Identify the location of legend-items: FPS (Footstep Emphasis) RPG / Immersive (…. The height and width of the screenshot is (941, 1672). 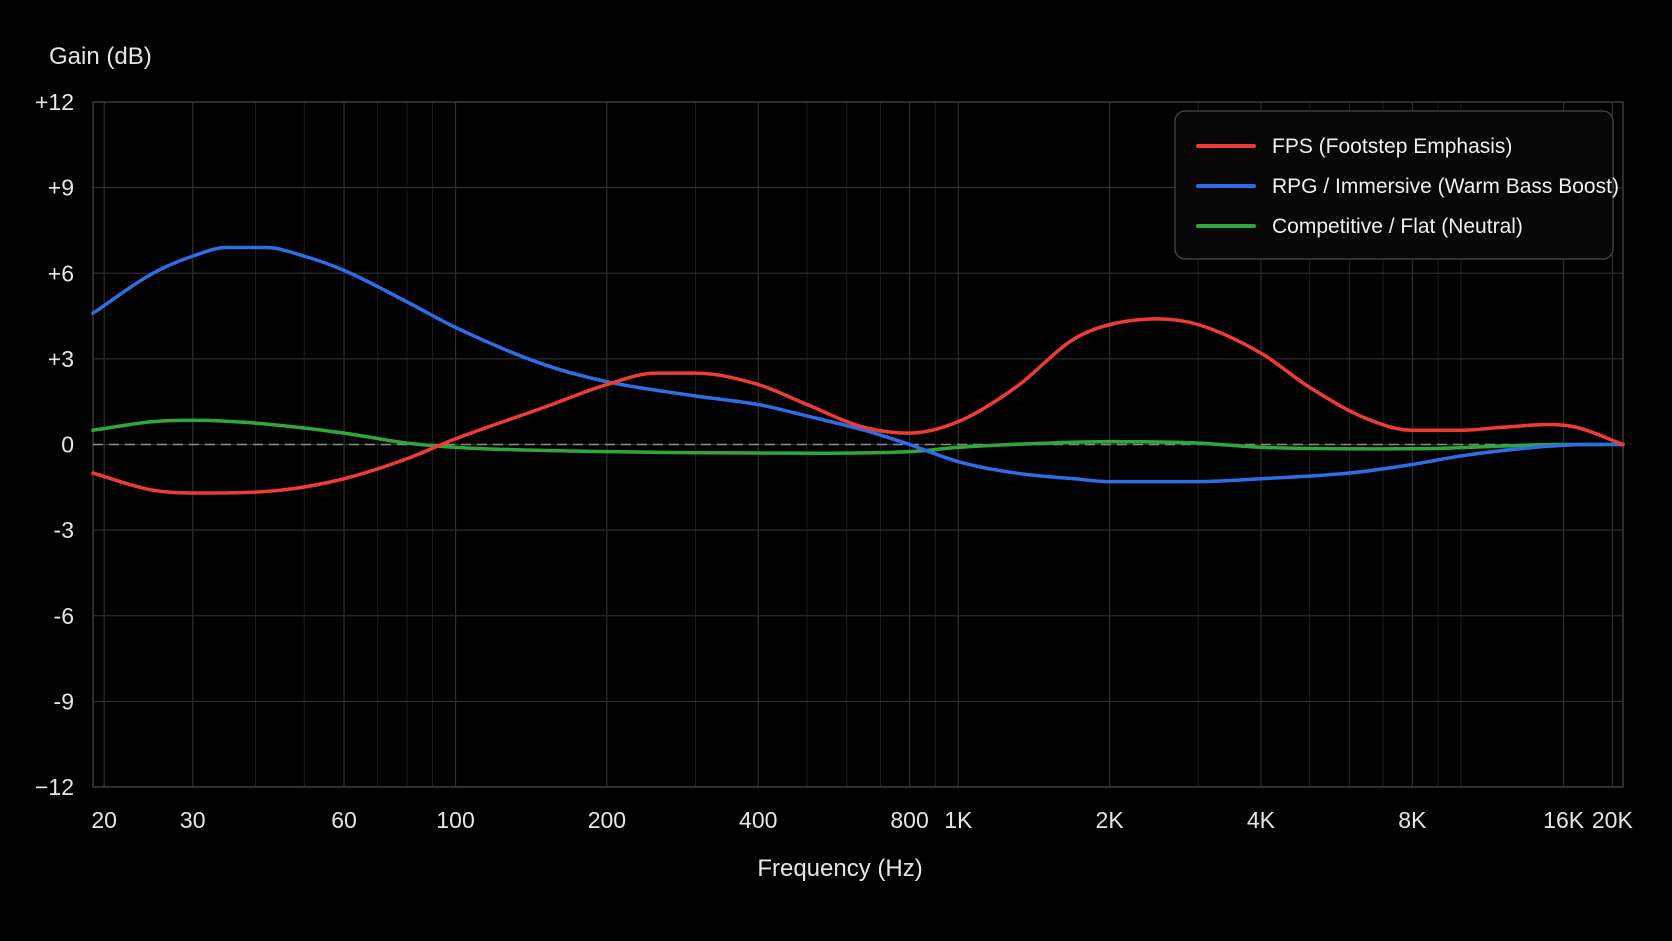
(1407, 186).